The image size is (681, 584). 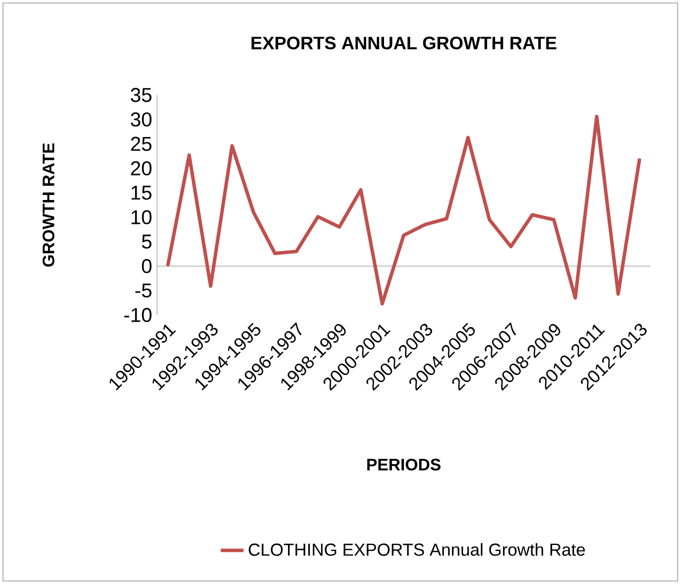 What do you see at coordinates (141, 119) in the screenshot?
I see `y-tick-label: 30` at bounding box center [141, 119].